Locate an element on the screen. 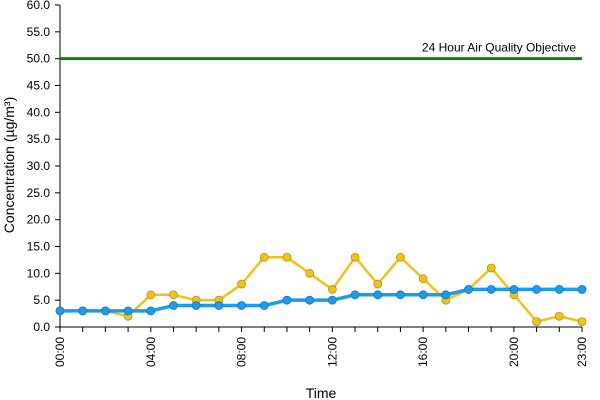 This screenshot has height=400, width=600. y-tick-label: 15.0 is located at coordinates (39, 247).